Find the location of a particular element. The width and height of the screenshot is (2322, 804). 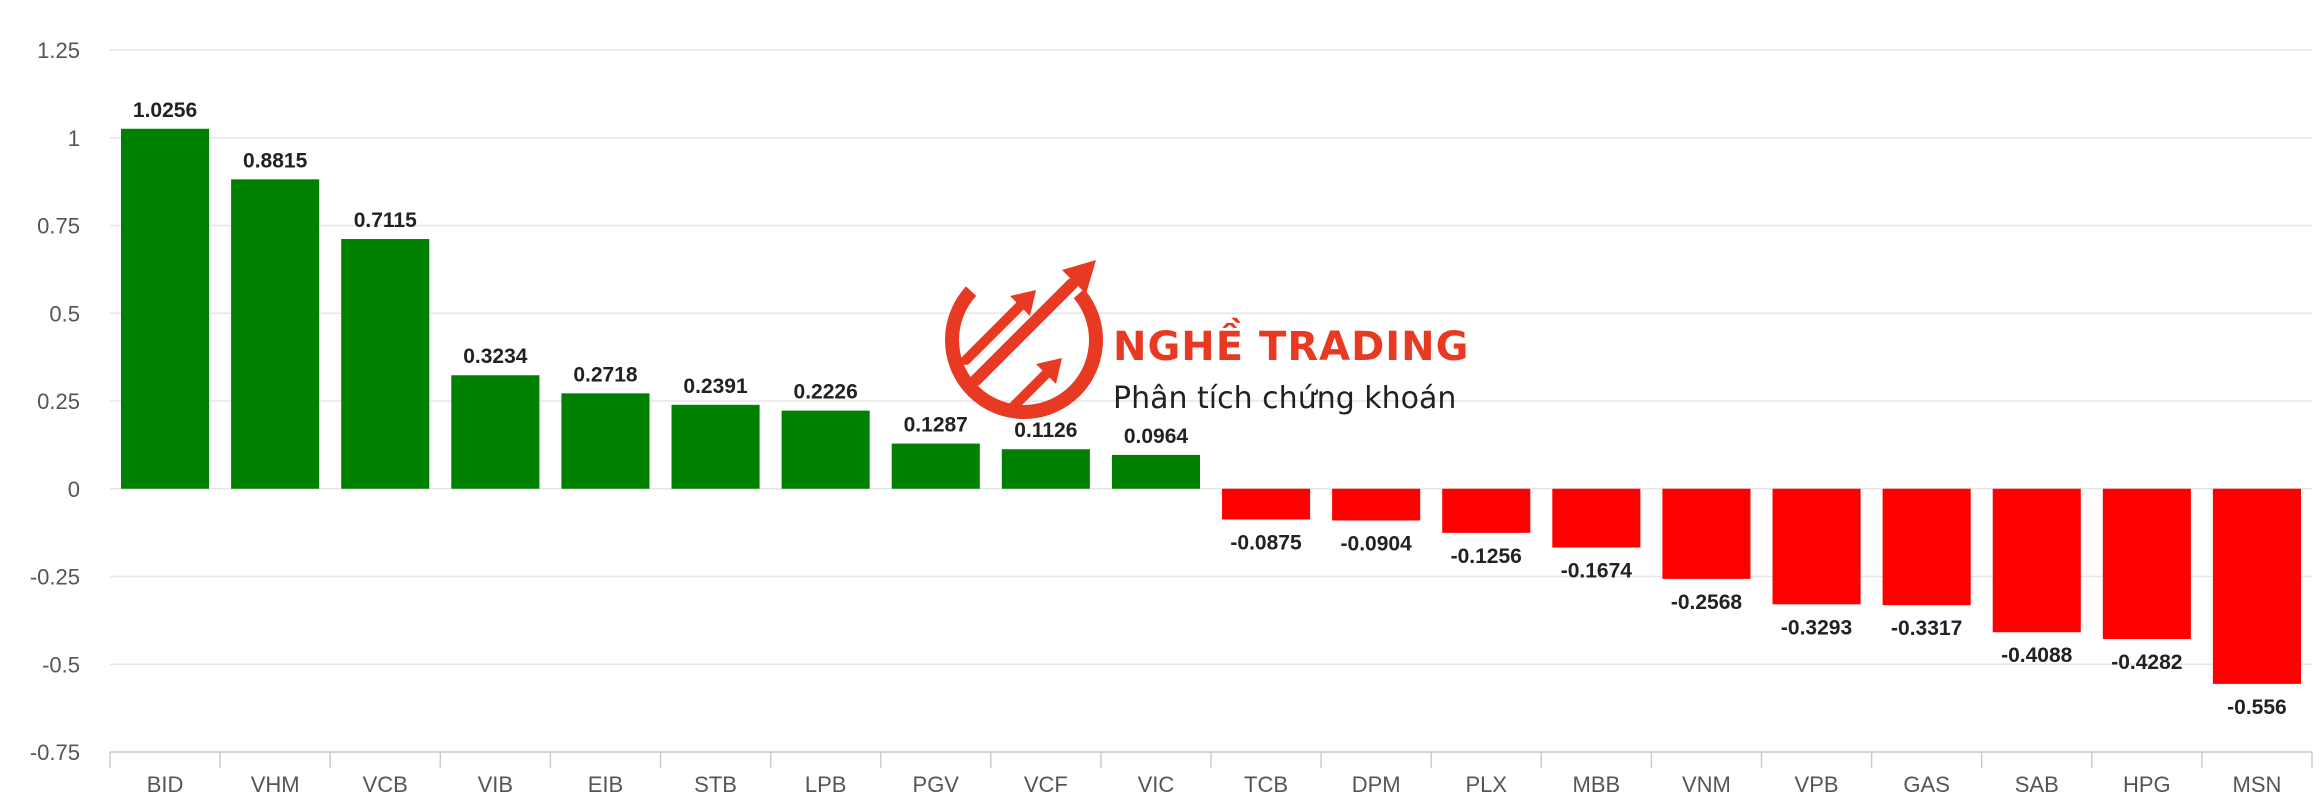

bar-bid is located at coordinates (165, 308).